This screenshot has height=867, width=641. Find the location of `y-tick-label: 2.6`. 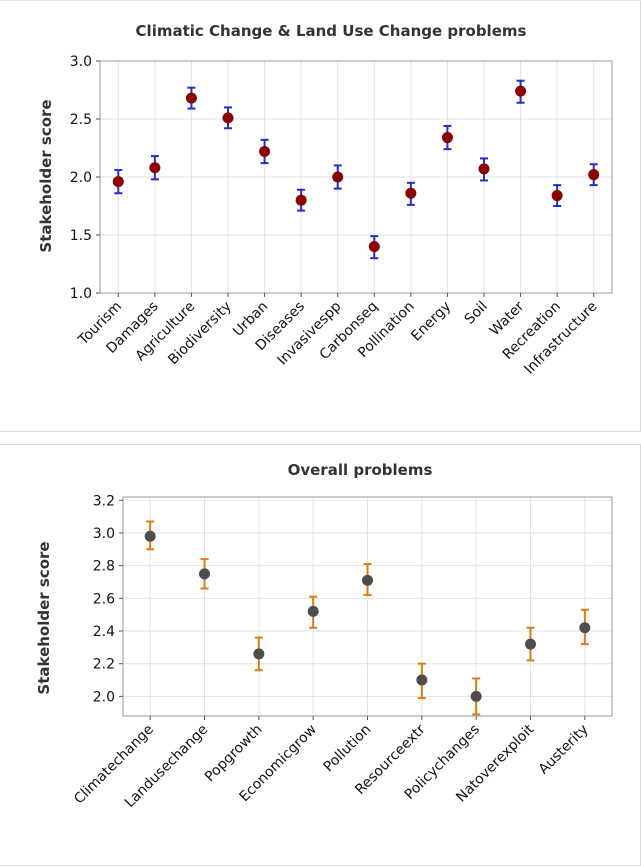

y-tick-label: 2.6 is located at coordinates (104, 599).